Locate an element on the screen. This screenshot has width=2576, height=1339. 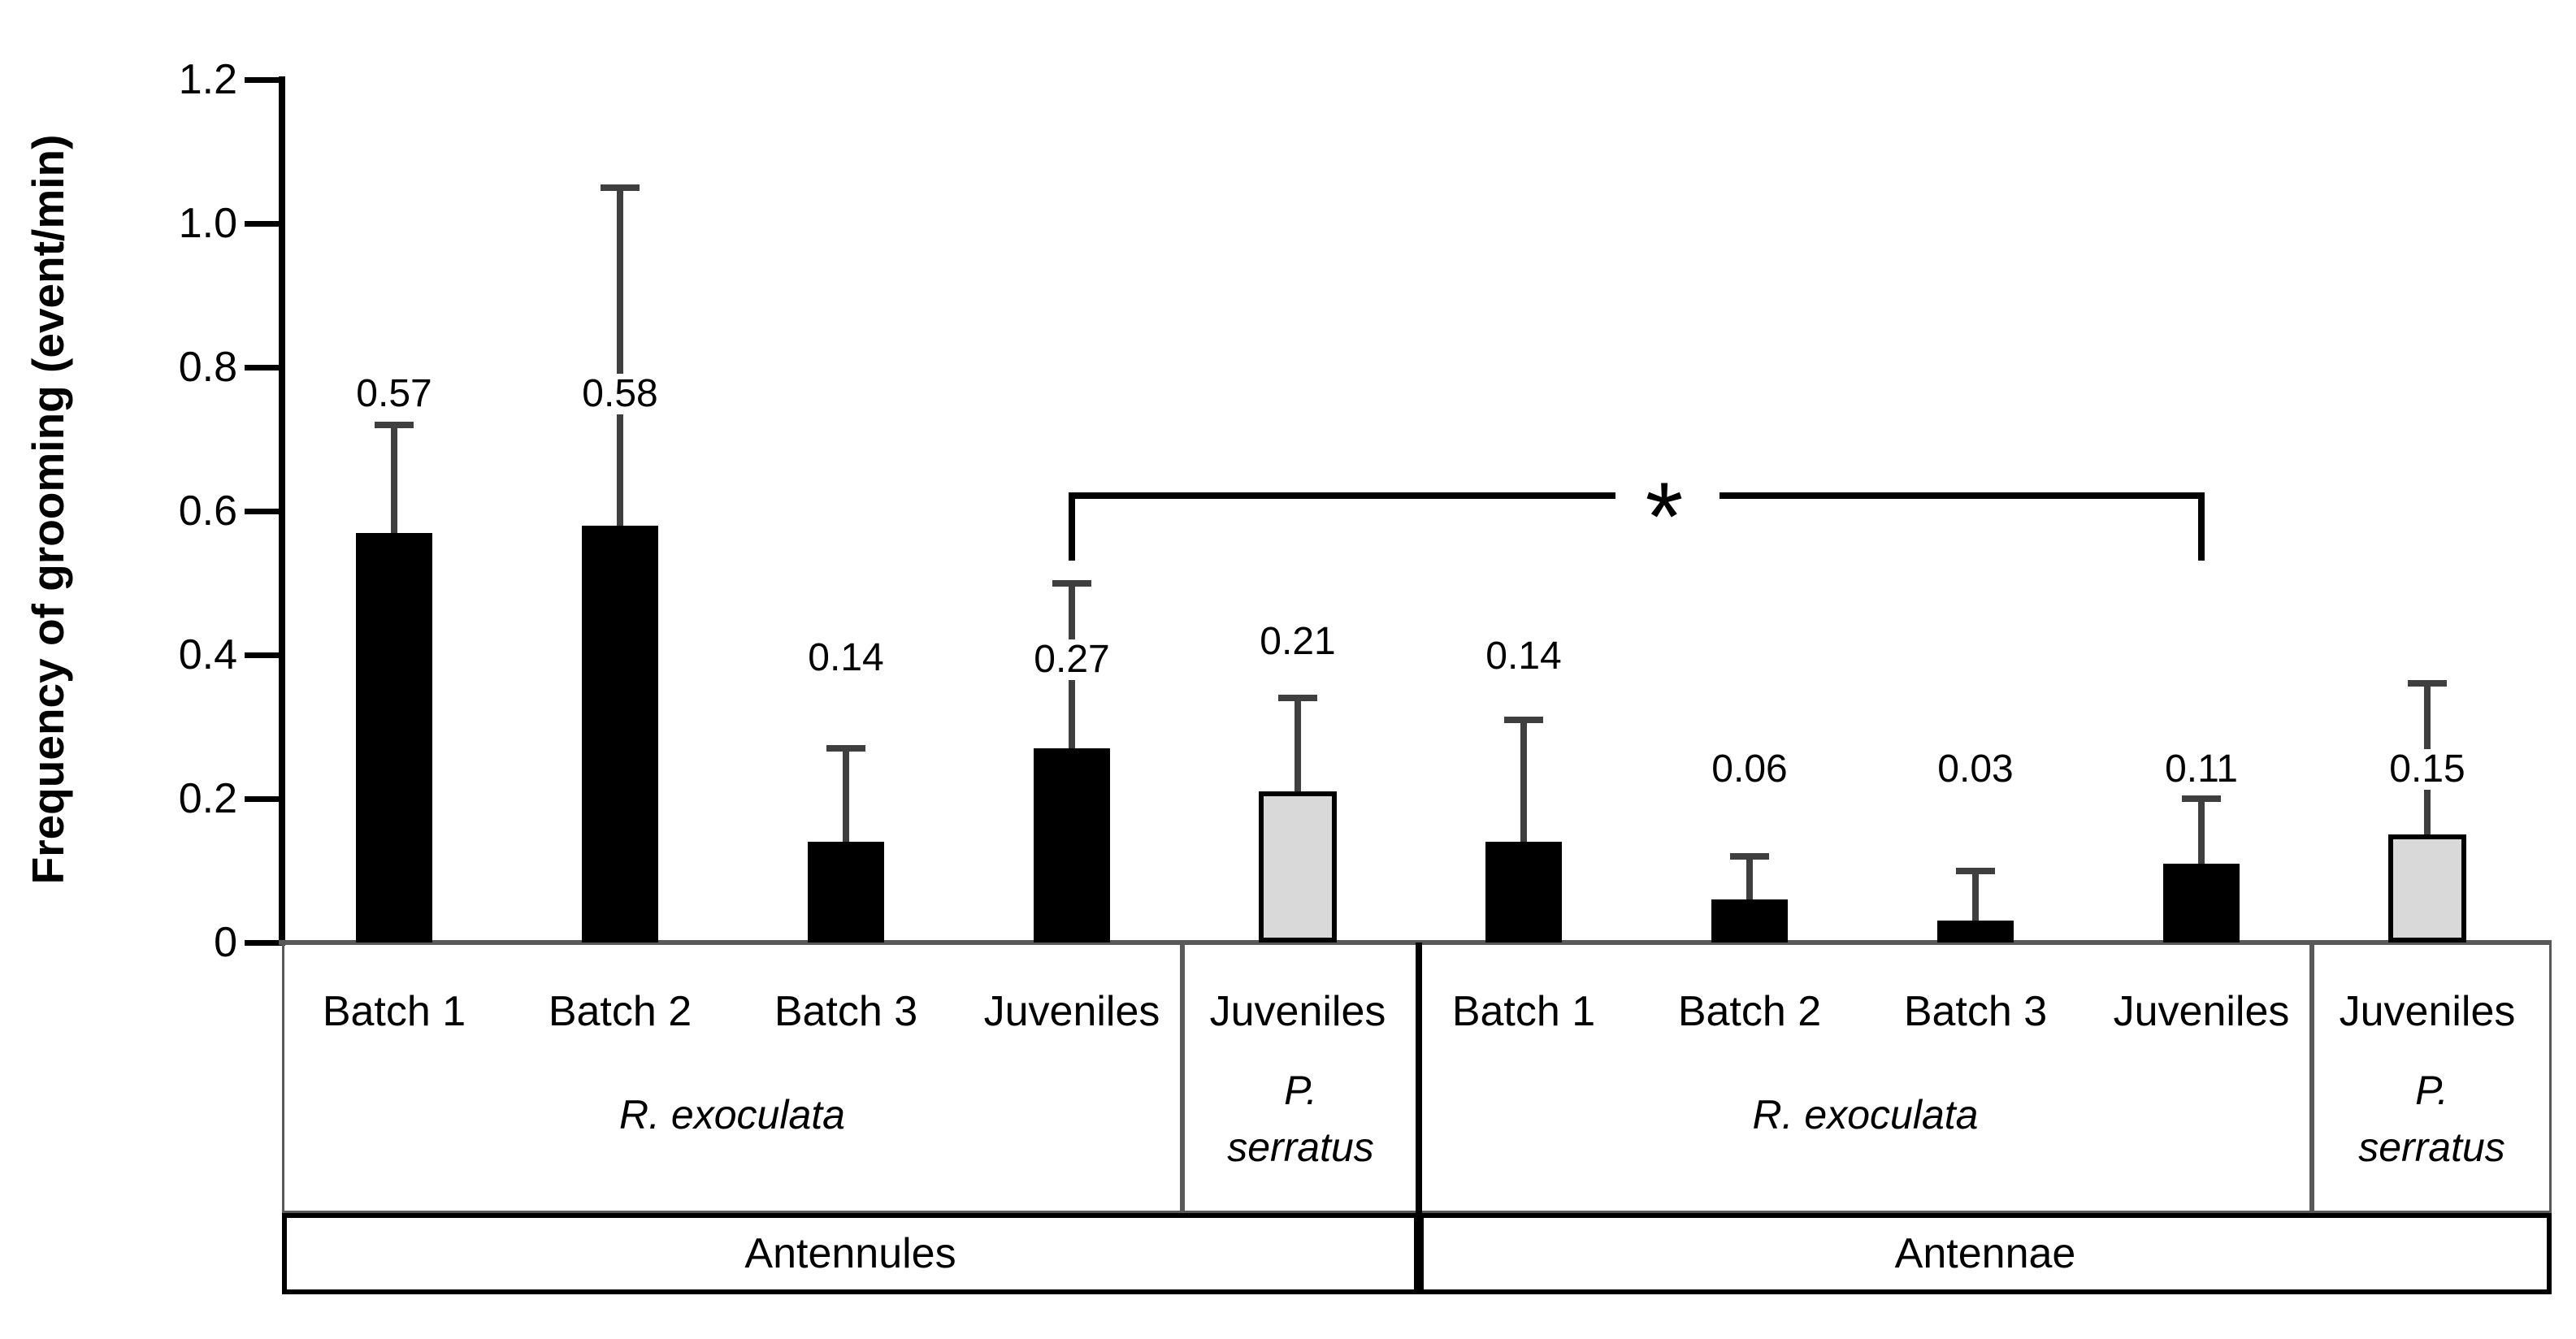
y-tick-label: 0.4 is located at coordinates (207, 654).